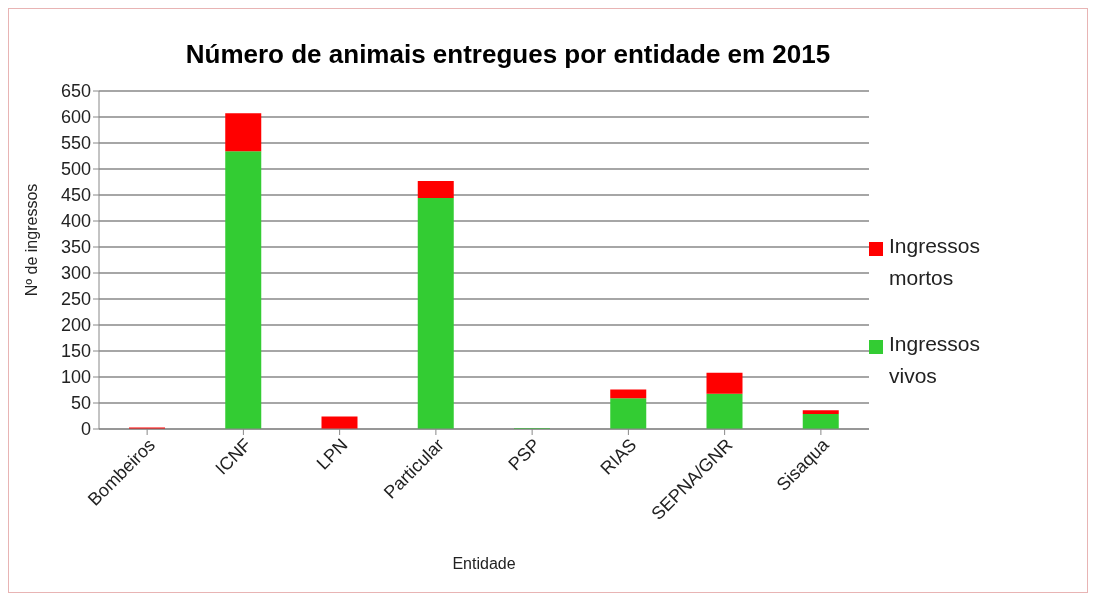 The image size is (1098, 603). Describe the element at coordinates (75, 273) in the screenshot. I see `y-tick-label: 300` at that location.